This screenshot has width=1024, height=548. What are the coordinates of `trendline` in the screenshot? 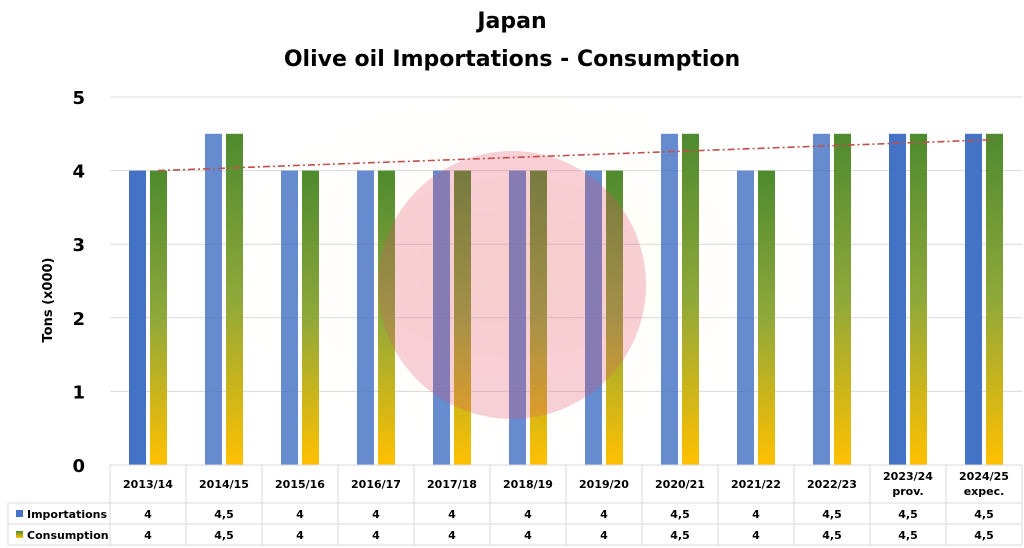 It's located at (576, 155).